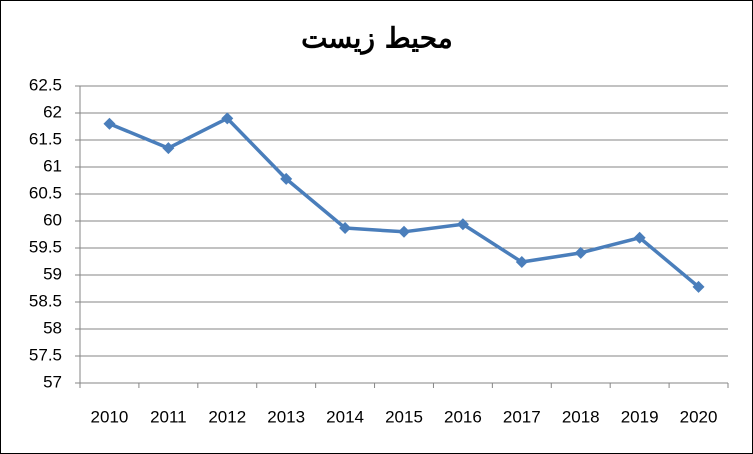 Image resolution: width=753 pixels, height=454 pixels. I want to click on x-tick-label: 2016, so click(463, 416).